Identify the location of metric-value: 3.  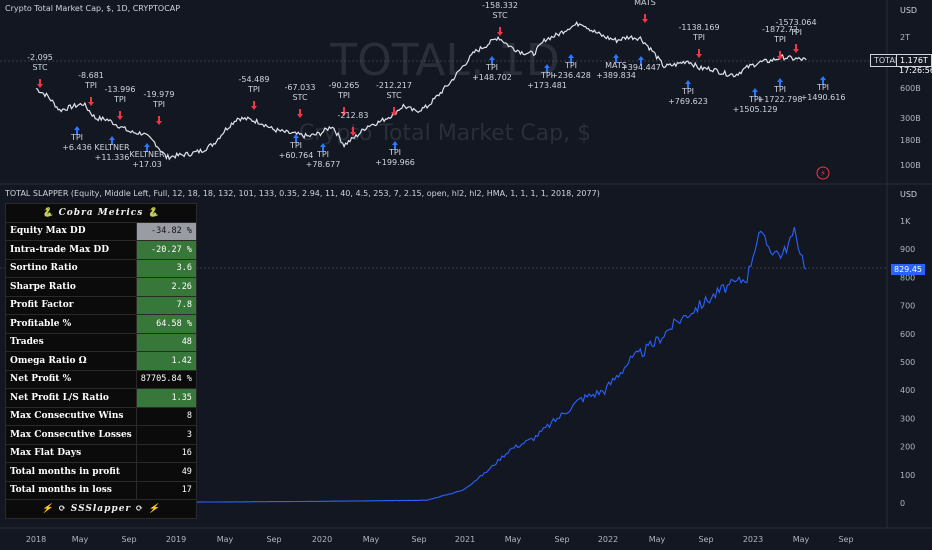
(166, 435).